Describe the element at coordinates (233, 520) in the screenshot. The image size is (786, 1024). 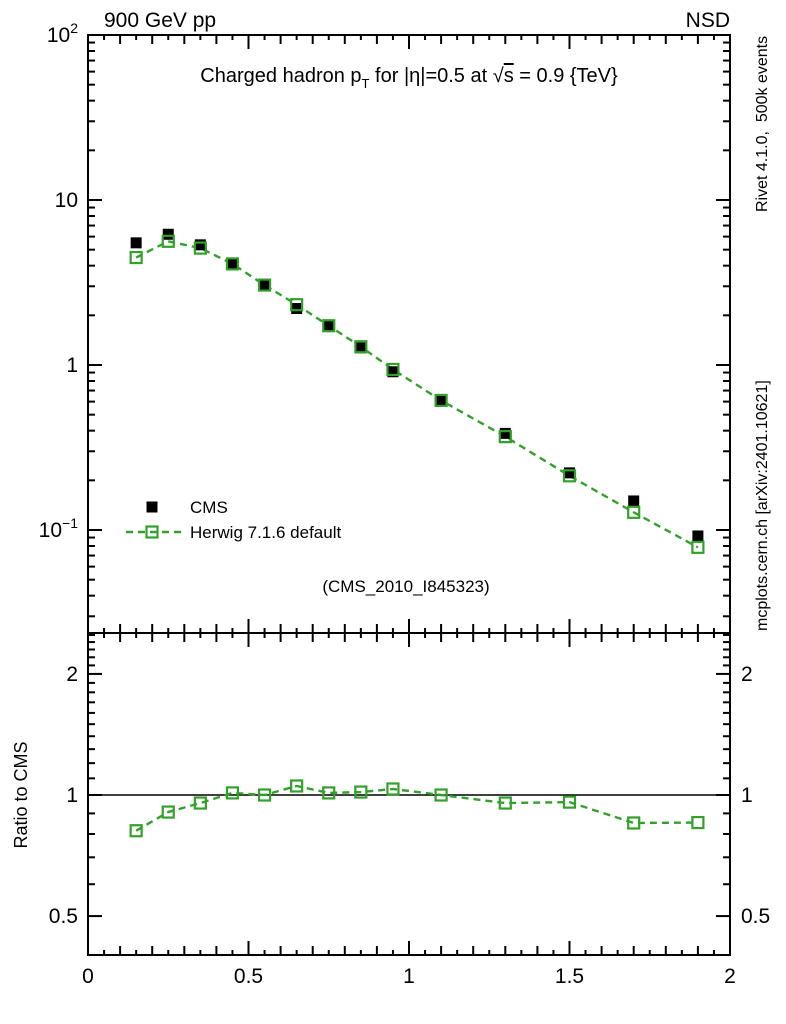
I see `legend: CMS Herwig 7.1.6 default` at that location.